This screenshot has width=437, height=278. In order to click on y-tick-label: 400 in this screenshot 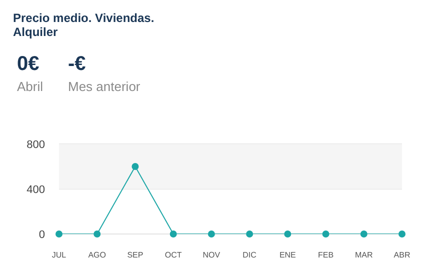, I will do `click(35, 190)`.